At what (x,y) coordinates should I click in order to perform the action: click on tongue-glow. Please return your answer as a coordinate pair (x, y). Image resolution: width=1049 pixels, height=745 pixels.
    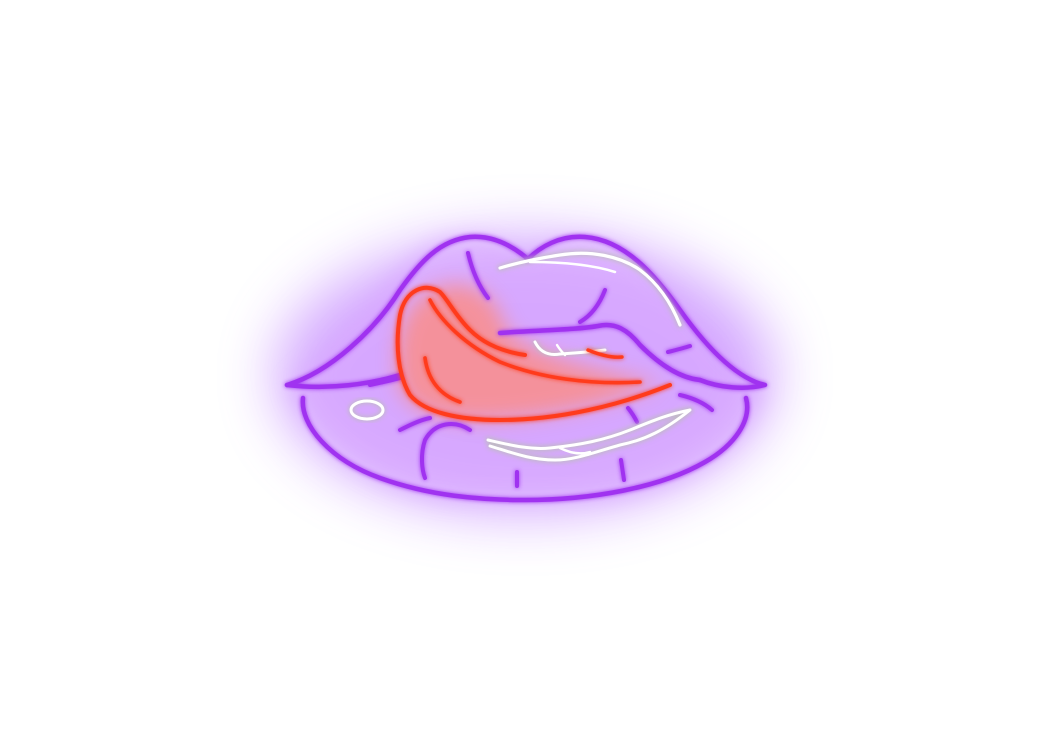
    Looking at the image, I should click on (528, 352).